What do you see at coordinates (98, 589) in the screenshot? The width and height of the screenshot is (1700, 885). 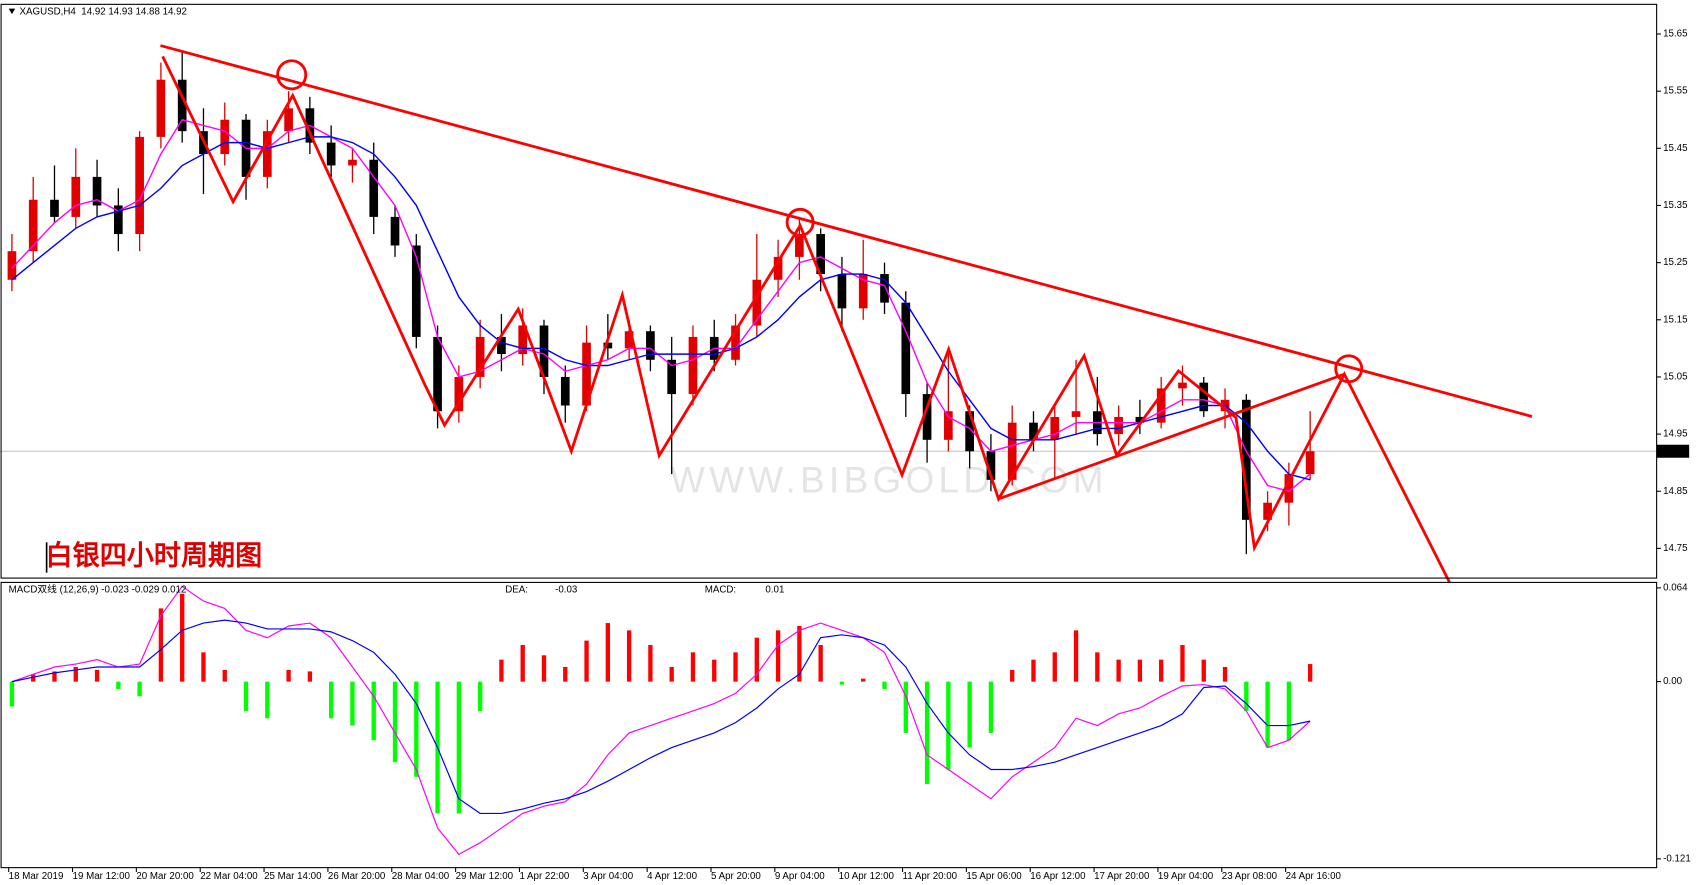 I see `macd-header: MACD双线 (12,26,9) -0.023 -0.029 0.012` at bounding box center [98, 589].